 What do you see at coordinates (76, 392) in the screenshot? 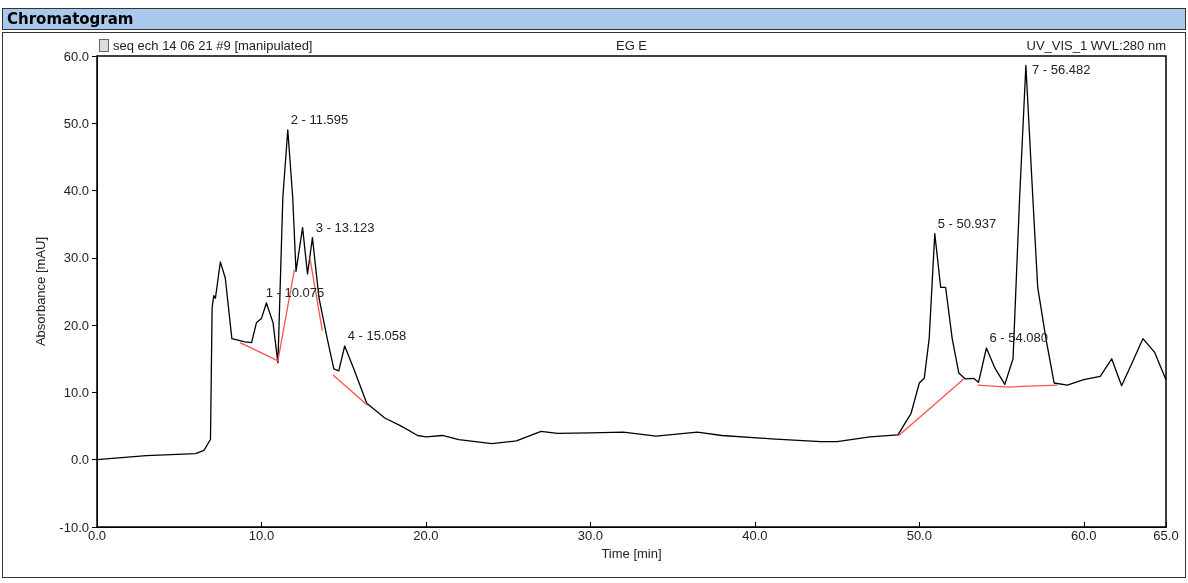
I see `y-tick-label: 10.0` at bounding box center [76, 392].